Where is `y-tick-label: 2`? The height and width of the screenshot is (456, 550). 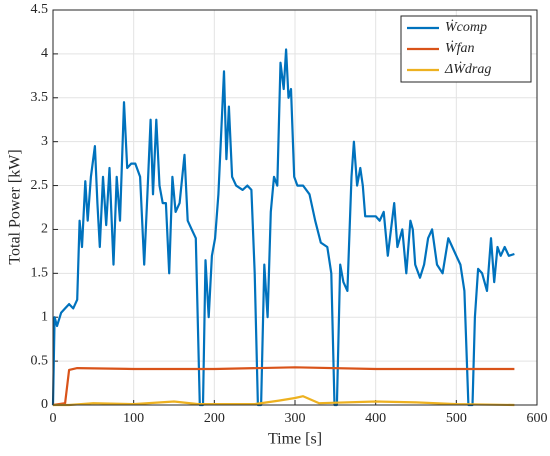 y-tick-label: 2 is located at coordinates (44, 229).